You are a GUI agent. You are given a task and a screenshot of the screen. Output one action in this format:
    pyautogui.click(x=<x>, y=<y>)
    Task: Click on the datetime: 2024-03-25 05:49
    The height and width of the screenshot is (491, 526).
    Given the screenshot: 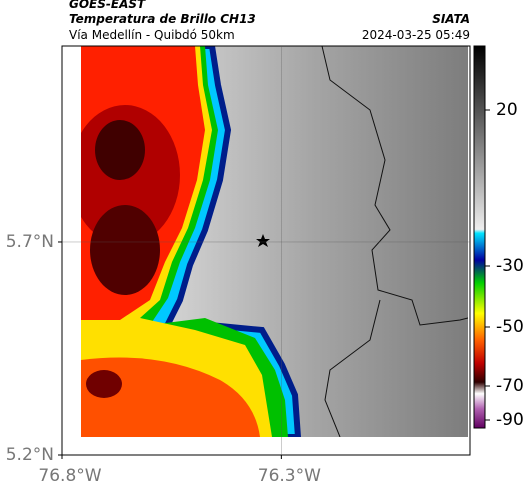 What is the action you would take?
    pyautogui.click(x=415, y=35)
    